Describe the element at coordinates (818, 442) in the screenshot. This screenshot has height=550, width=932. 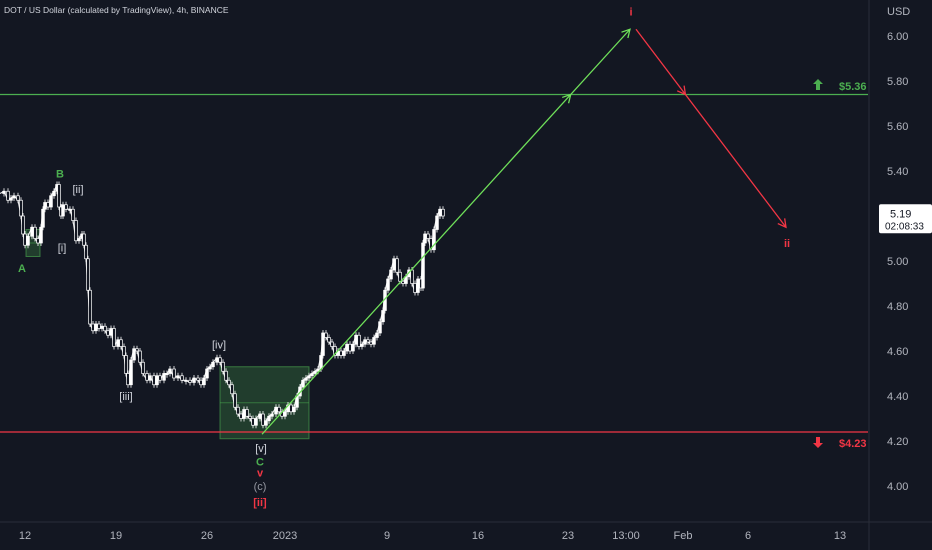
I see `arrow-down-icon` at that location.